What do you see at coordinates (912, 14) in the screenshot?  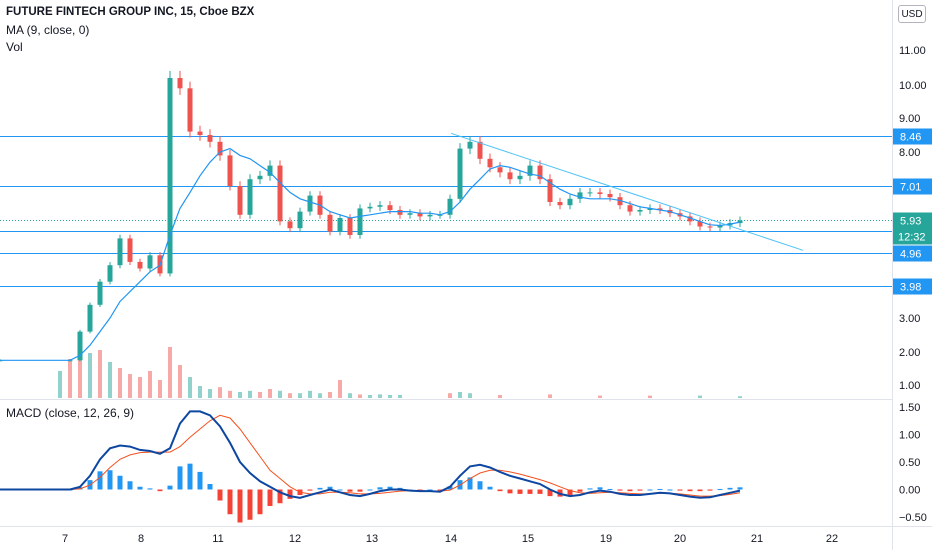 I see `currency-button: USD` at bounding box center [912, 14].